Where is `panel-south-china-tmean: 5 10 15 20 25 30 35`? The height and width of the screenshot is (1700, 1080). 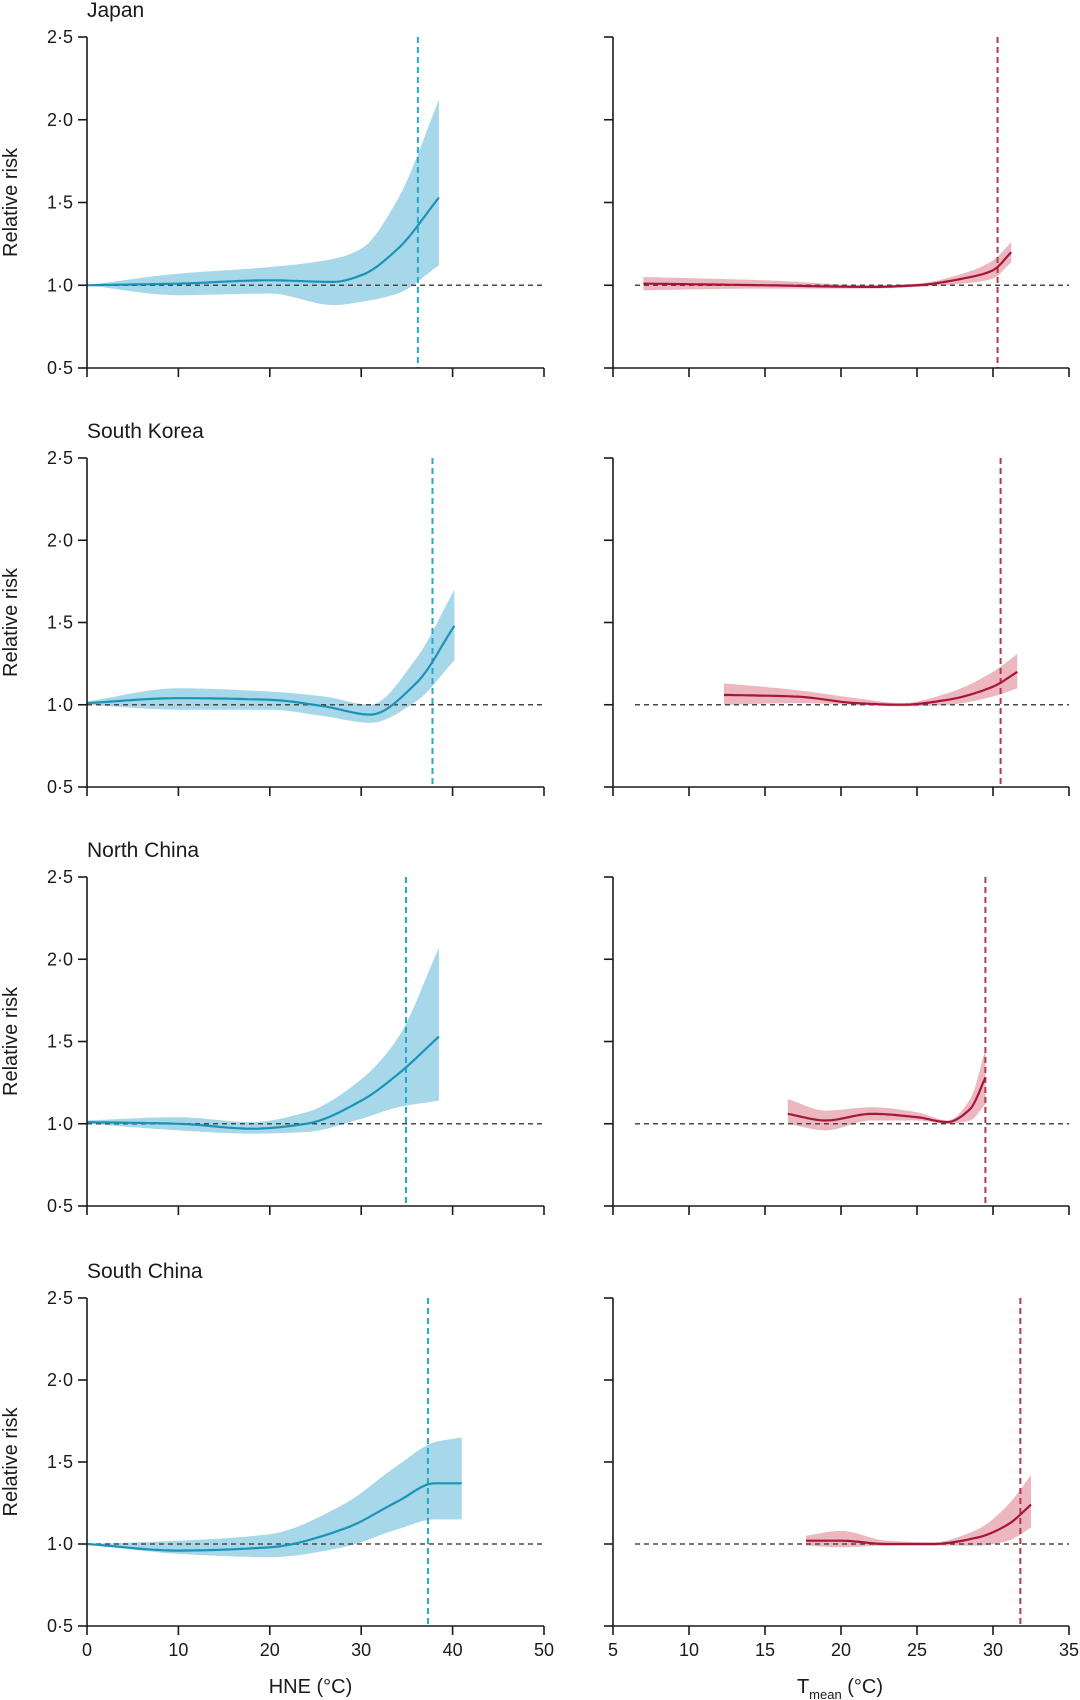
panel-south-china-tmean: 5 10 15 20 25 30 35 is located at coordinates (841, 1478).